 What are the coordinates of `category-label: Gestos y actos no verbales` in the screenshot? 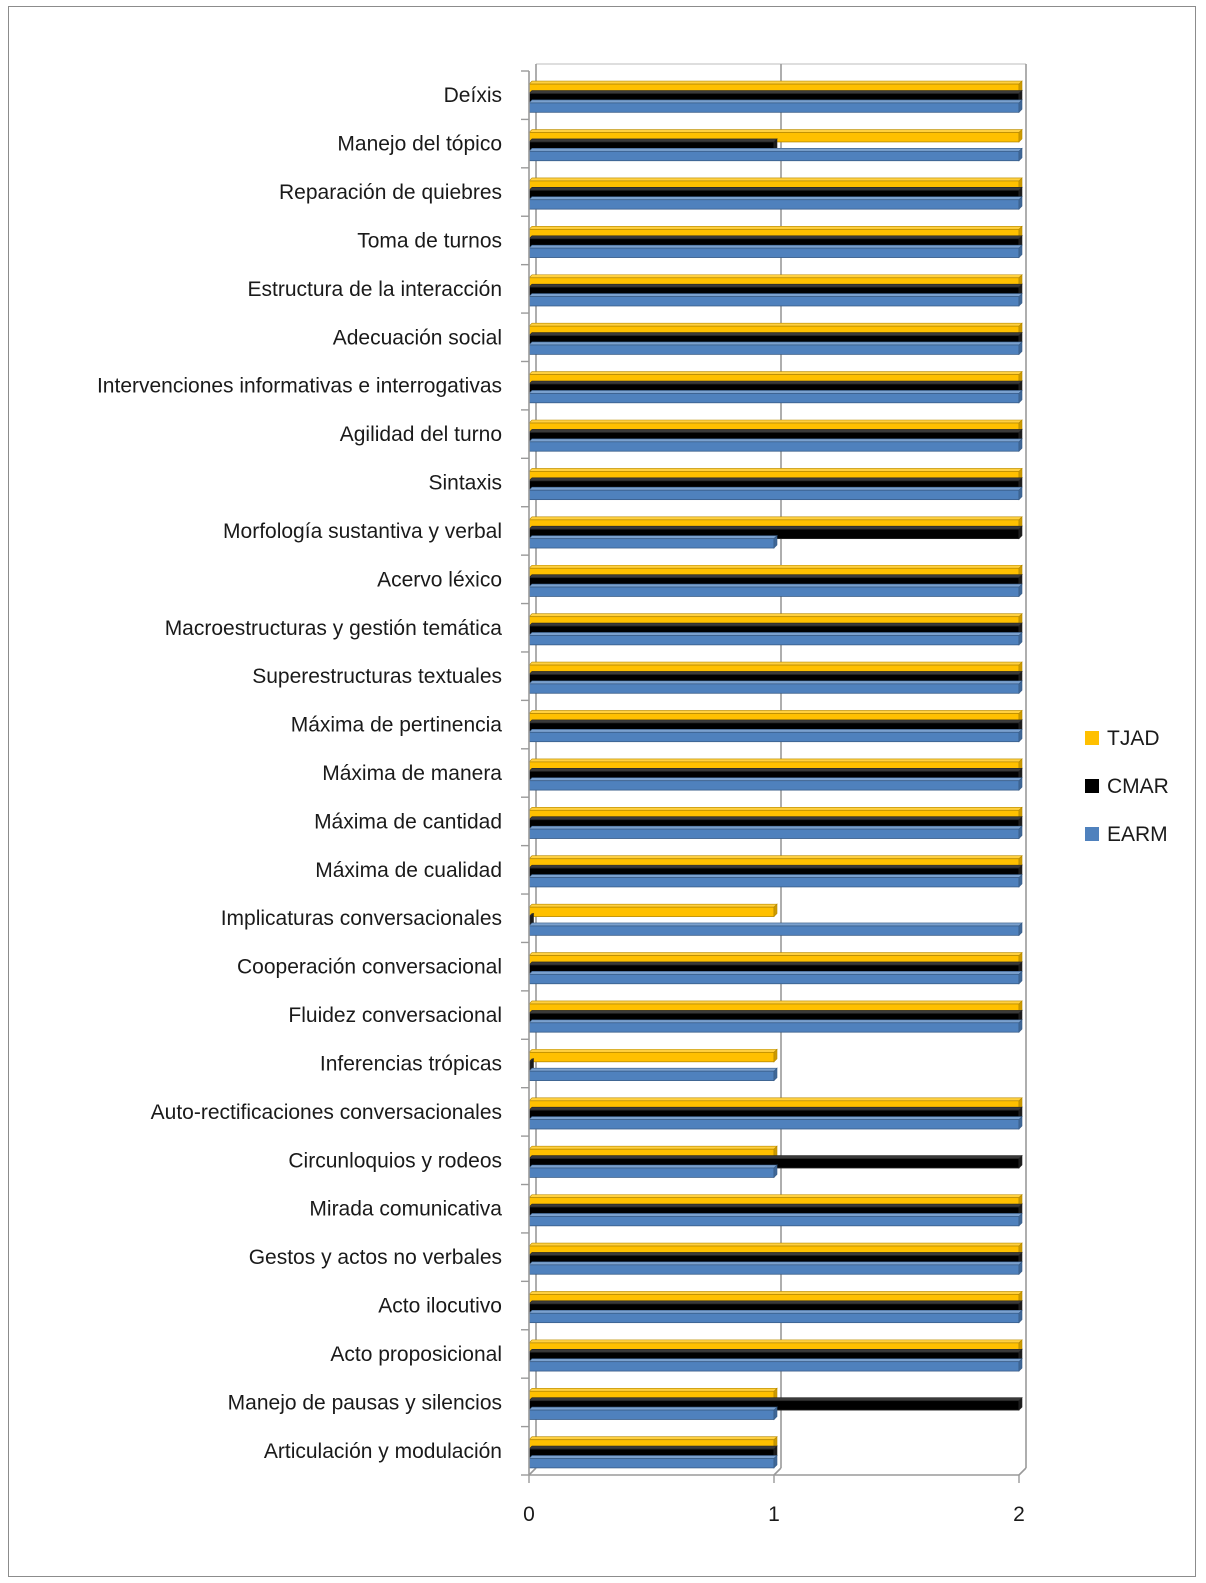 It's located at (375, 1257).